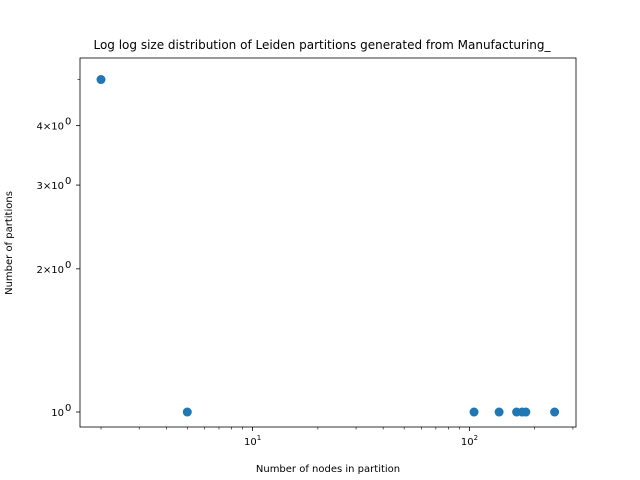  I want to click on y-tick-exp-0: 0, so click(68, 408).